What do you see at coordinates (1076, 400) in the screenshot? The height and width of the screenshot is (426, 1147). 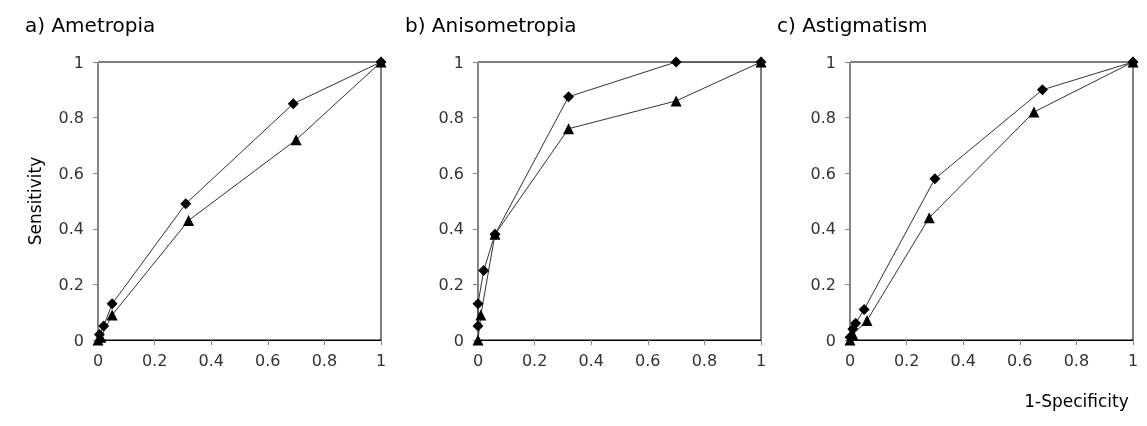 I see `x-axis-title: 1-Specificity` at bounding box center [1076, 400].